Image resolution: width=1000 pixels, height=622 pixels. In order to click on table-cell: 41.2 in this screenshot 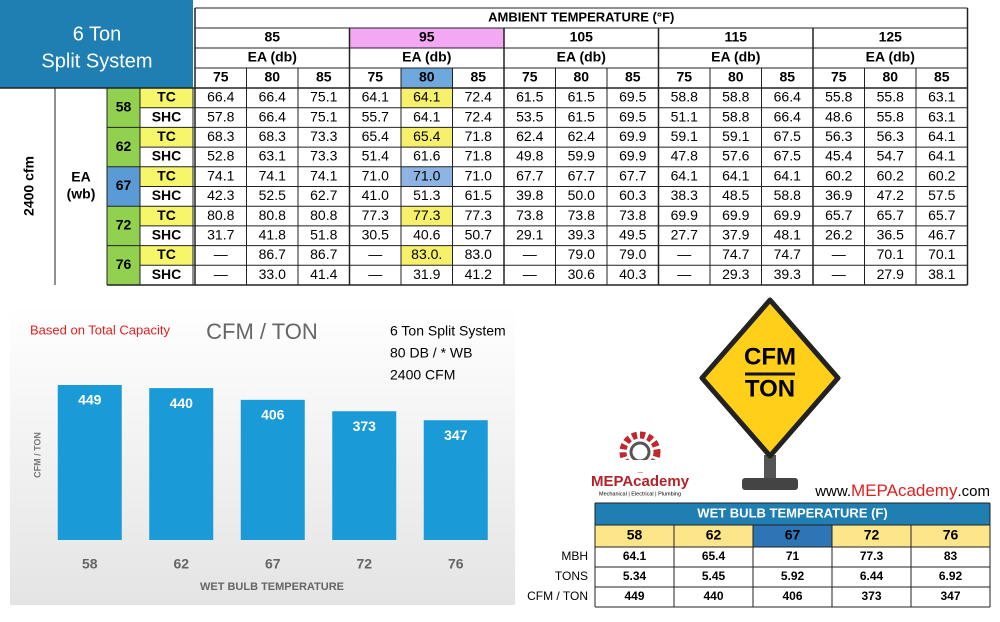, I will do `click(478, 274)`.